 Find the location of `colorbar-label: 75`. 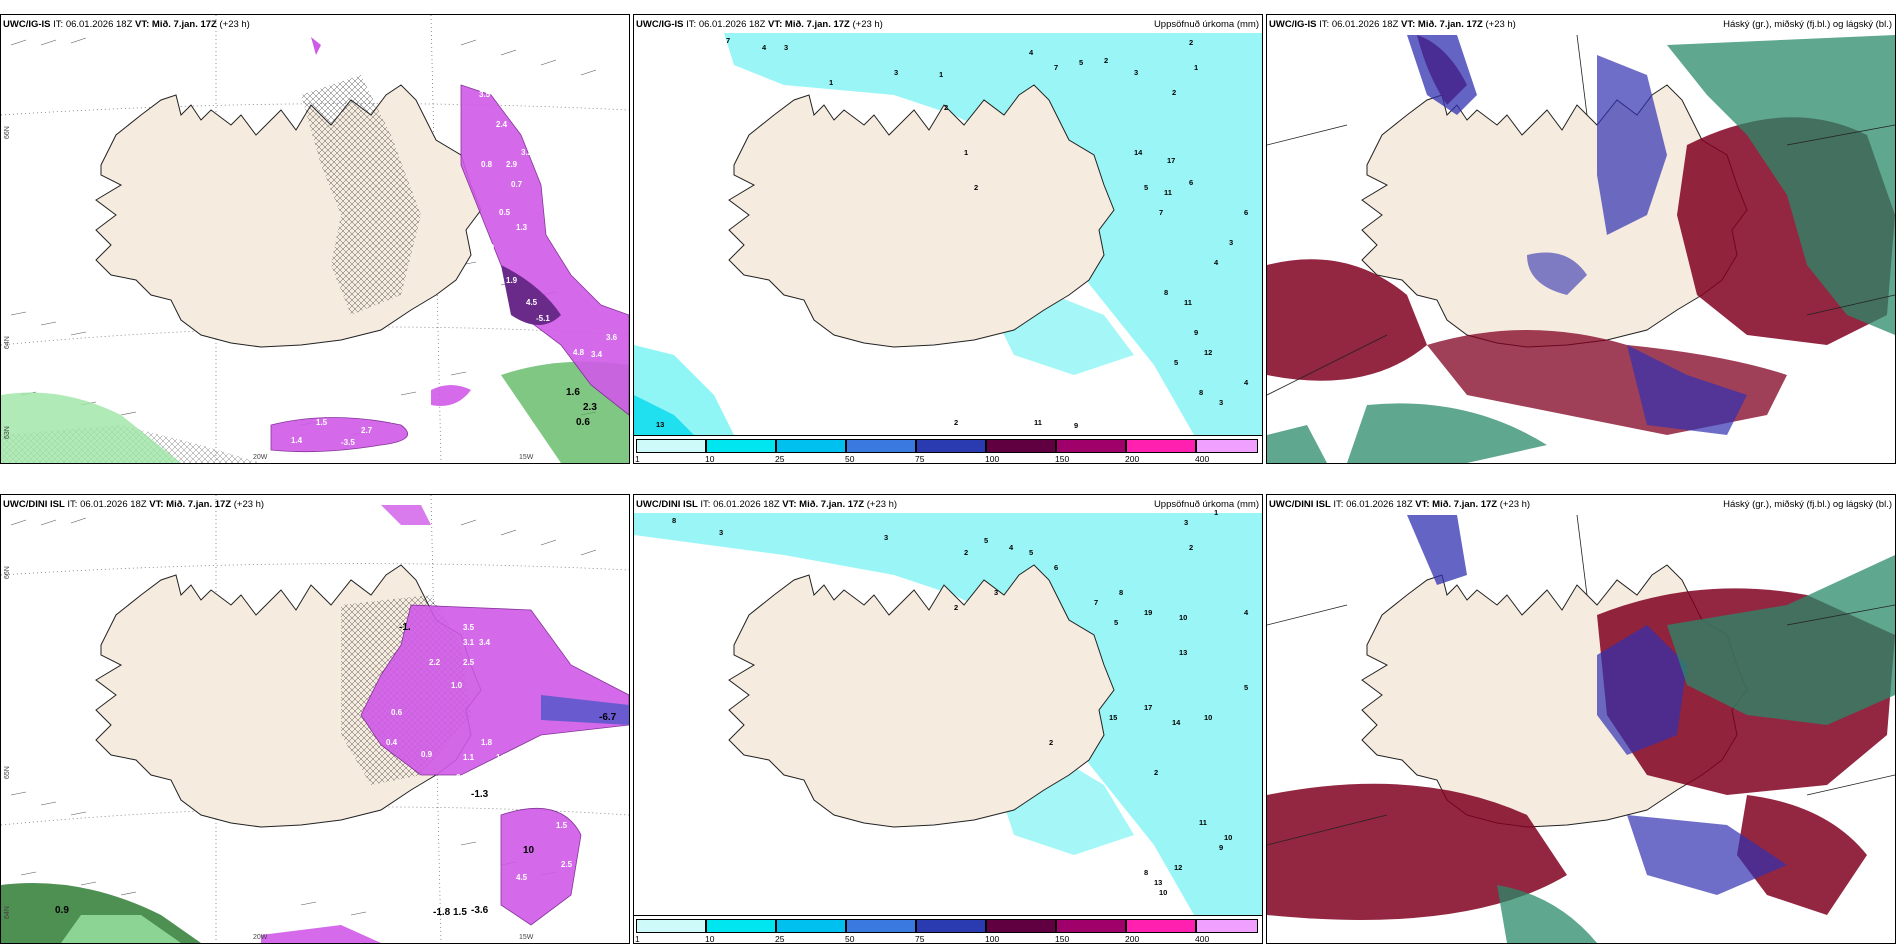

colorbar-label: 75 is located at coordinates (920, 459).